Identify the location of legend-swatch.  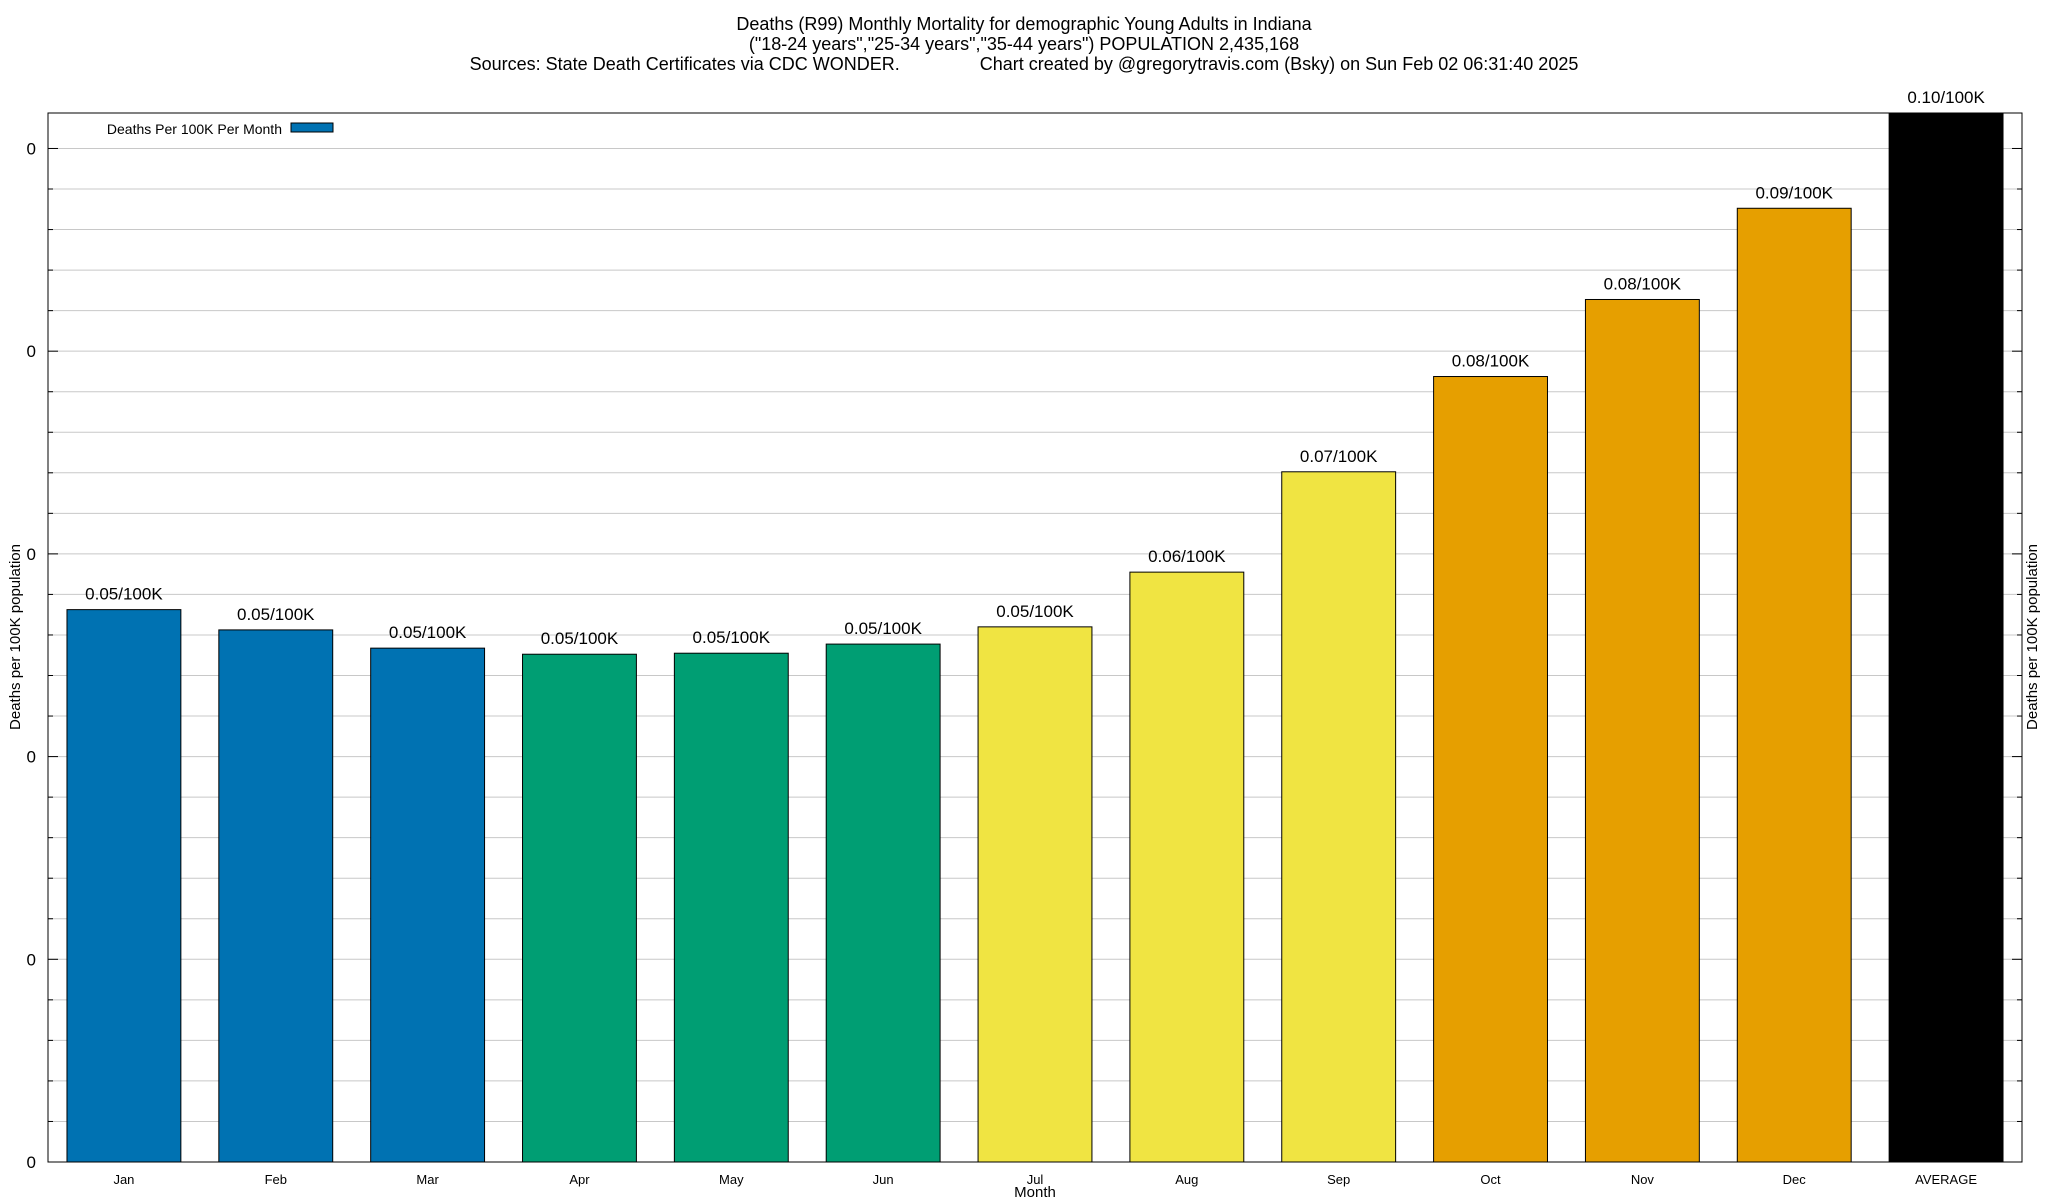
(312, 127).